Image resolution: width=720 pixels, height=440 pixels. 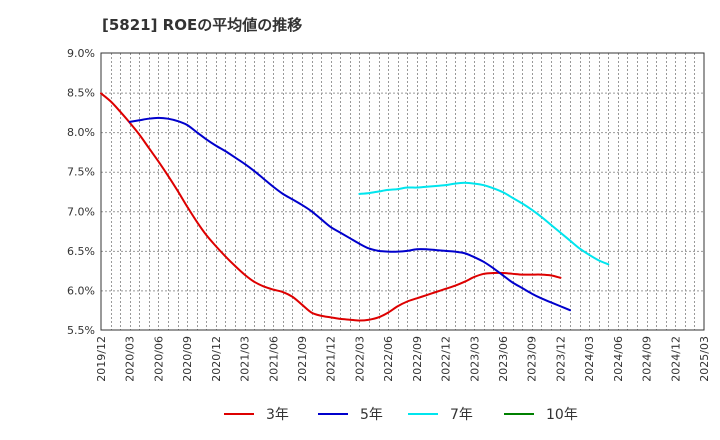 I want to click on x-tick-label: 2024/09, so click(x=647, y=359).